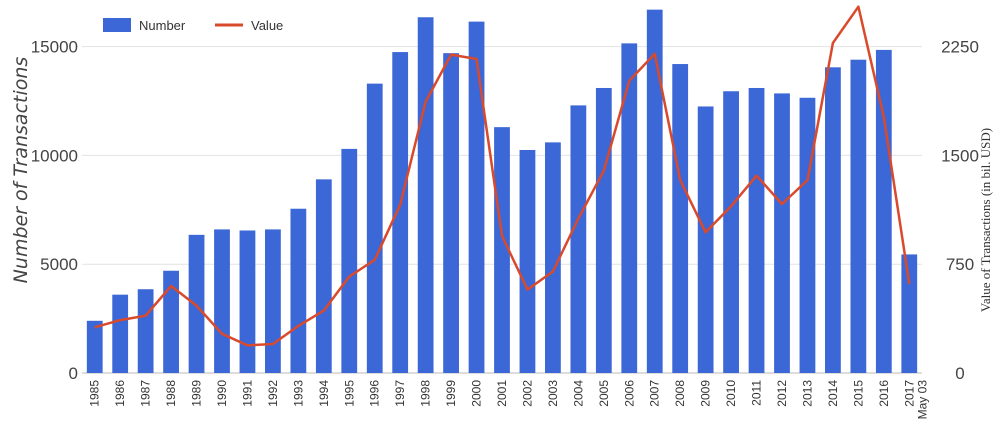 This screenshot has width=1008, height=433. Describe the element at coordinates (782, 393) in the screenshot. I see `x-tick-2012: 2012` at that location.